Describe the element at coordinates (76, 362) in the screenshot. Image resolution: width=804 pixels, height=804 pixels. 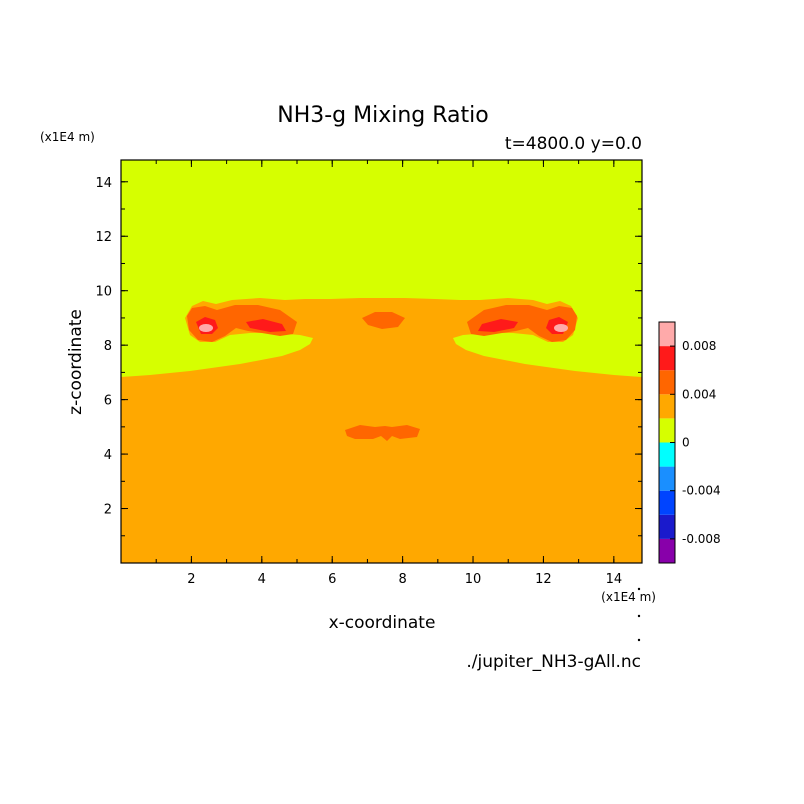
I see `y-axis-label: z-coordinate` at that location.